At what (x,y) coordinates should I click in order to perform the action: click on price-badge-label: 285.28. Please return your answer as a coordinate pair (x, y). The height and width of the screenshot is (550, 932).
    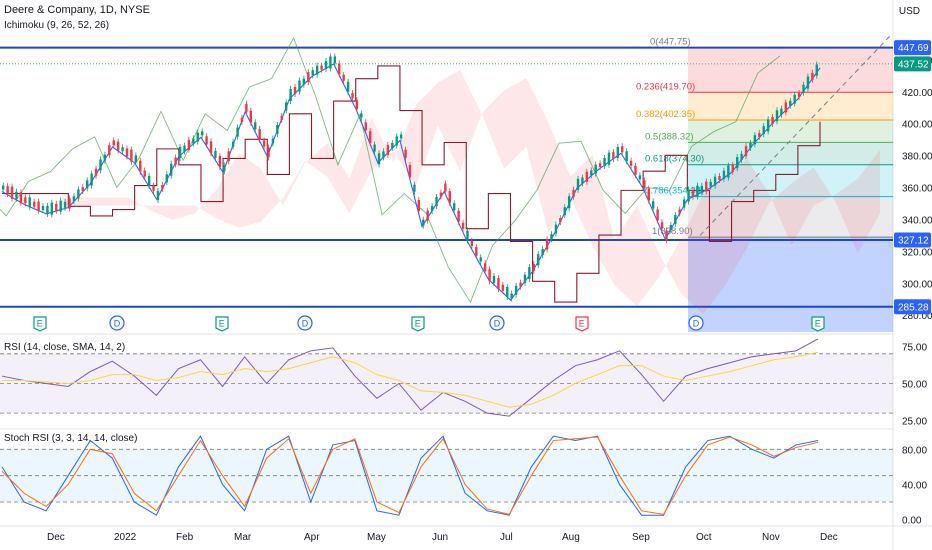
    Looking at the image, I should click on (913, 307).